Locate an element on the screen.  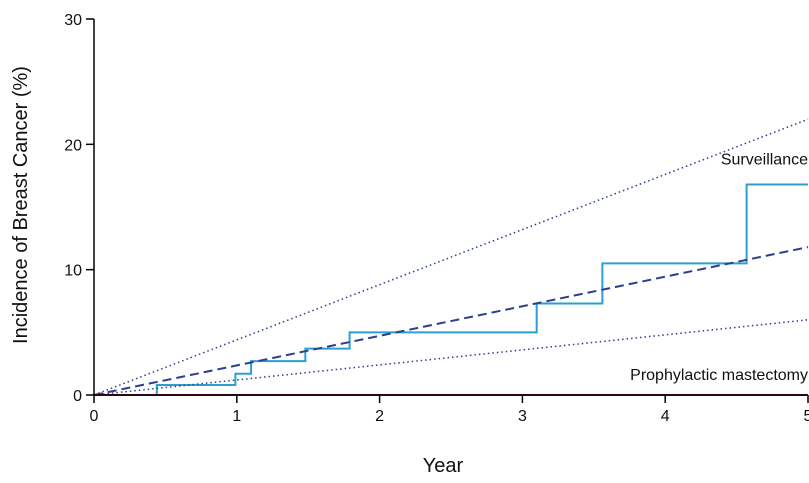
series-annotation: Surveillance is located at coordinates (764, 159).